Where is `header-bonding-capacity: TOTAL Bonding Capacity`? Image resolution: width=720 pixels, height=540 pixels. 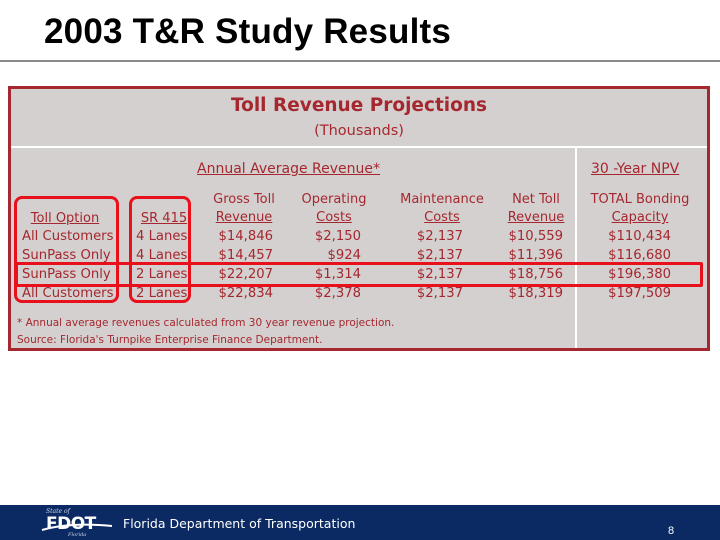
header-bonding-capacity: TOTAL Bonding Capacity is located at coordinates (640, 209).